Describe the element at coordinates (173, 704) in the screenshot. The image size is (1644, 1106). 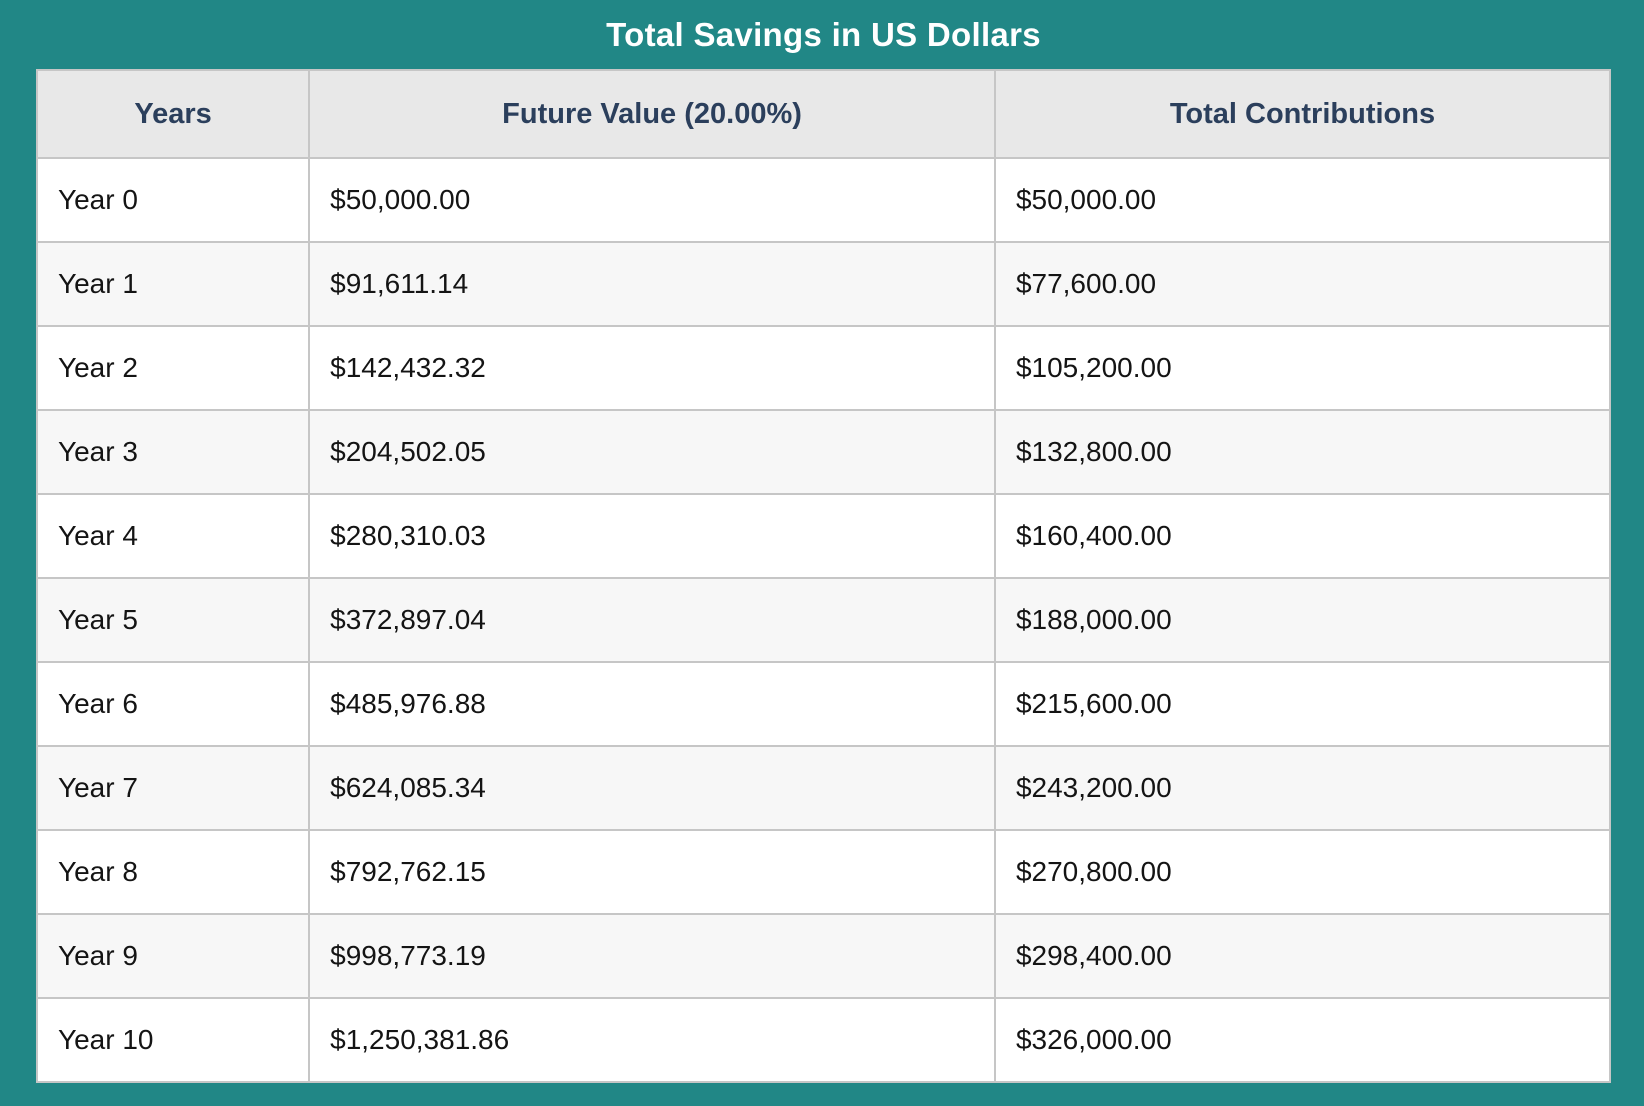
I see `year-cell: Year 6` at that location.